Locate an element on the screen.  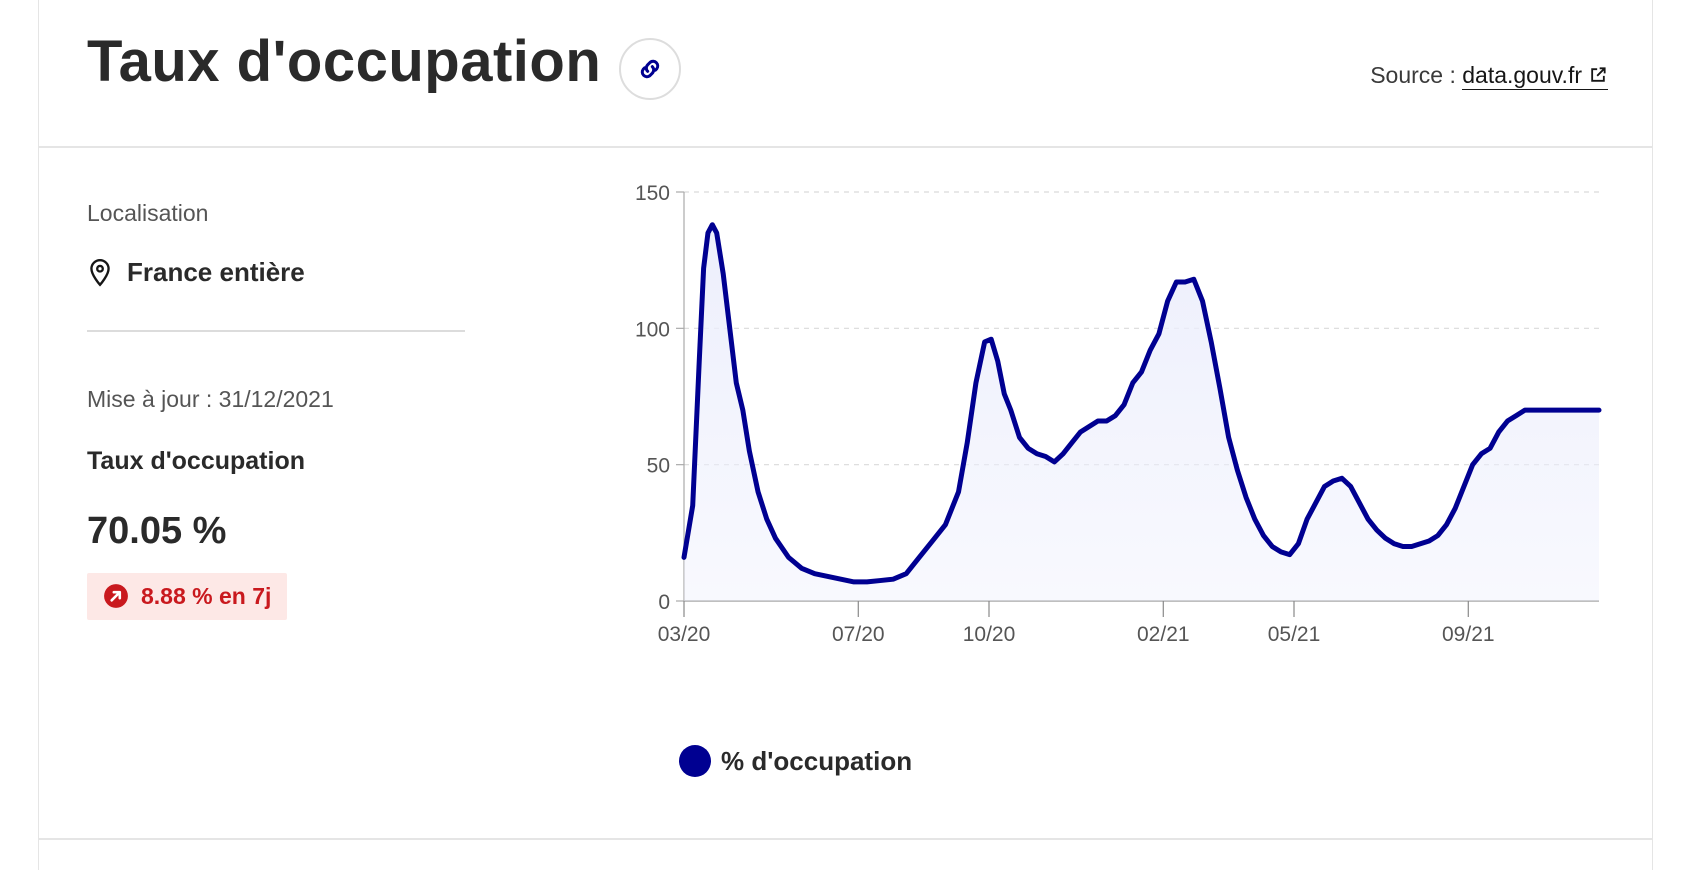
y-tick-label: 0 is located at coordinates (664, 602).